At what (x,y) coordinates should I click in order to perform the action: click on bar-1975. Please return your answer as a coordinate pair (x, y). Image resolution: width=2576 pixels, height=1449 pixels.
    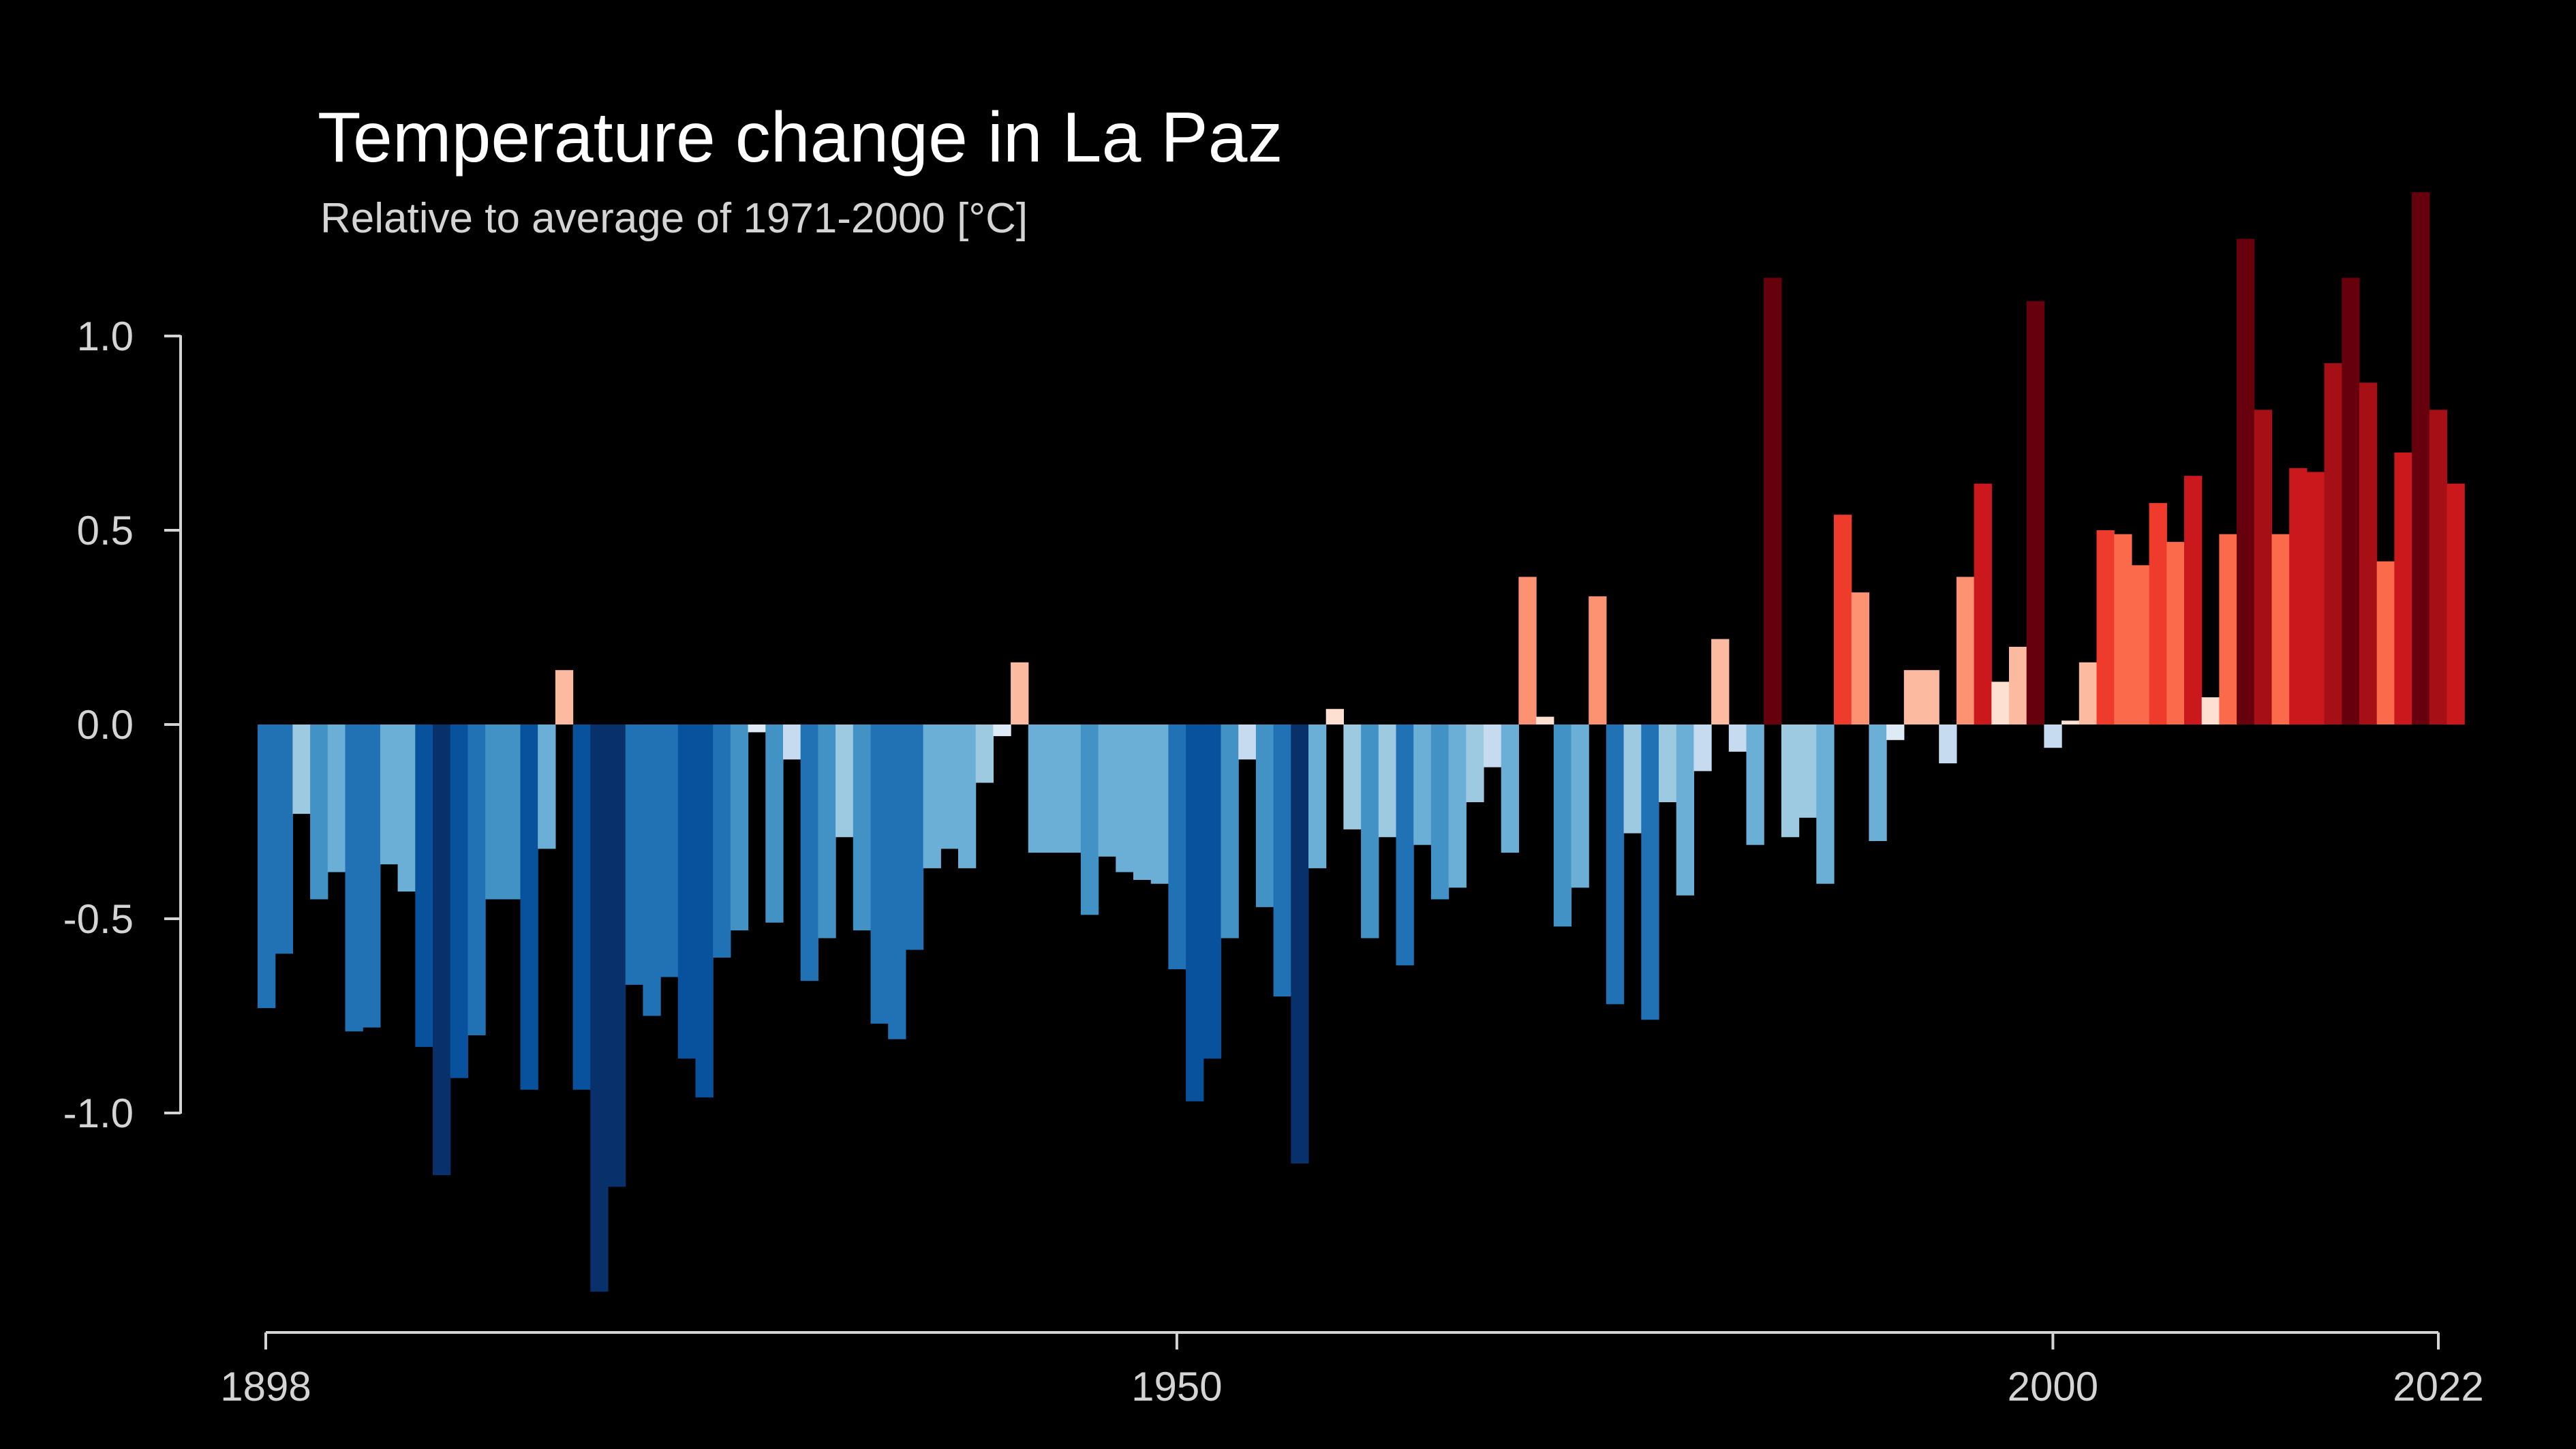
    Looking at the image, I should click on (1615, 865).